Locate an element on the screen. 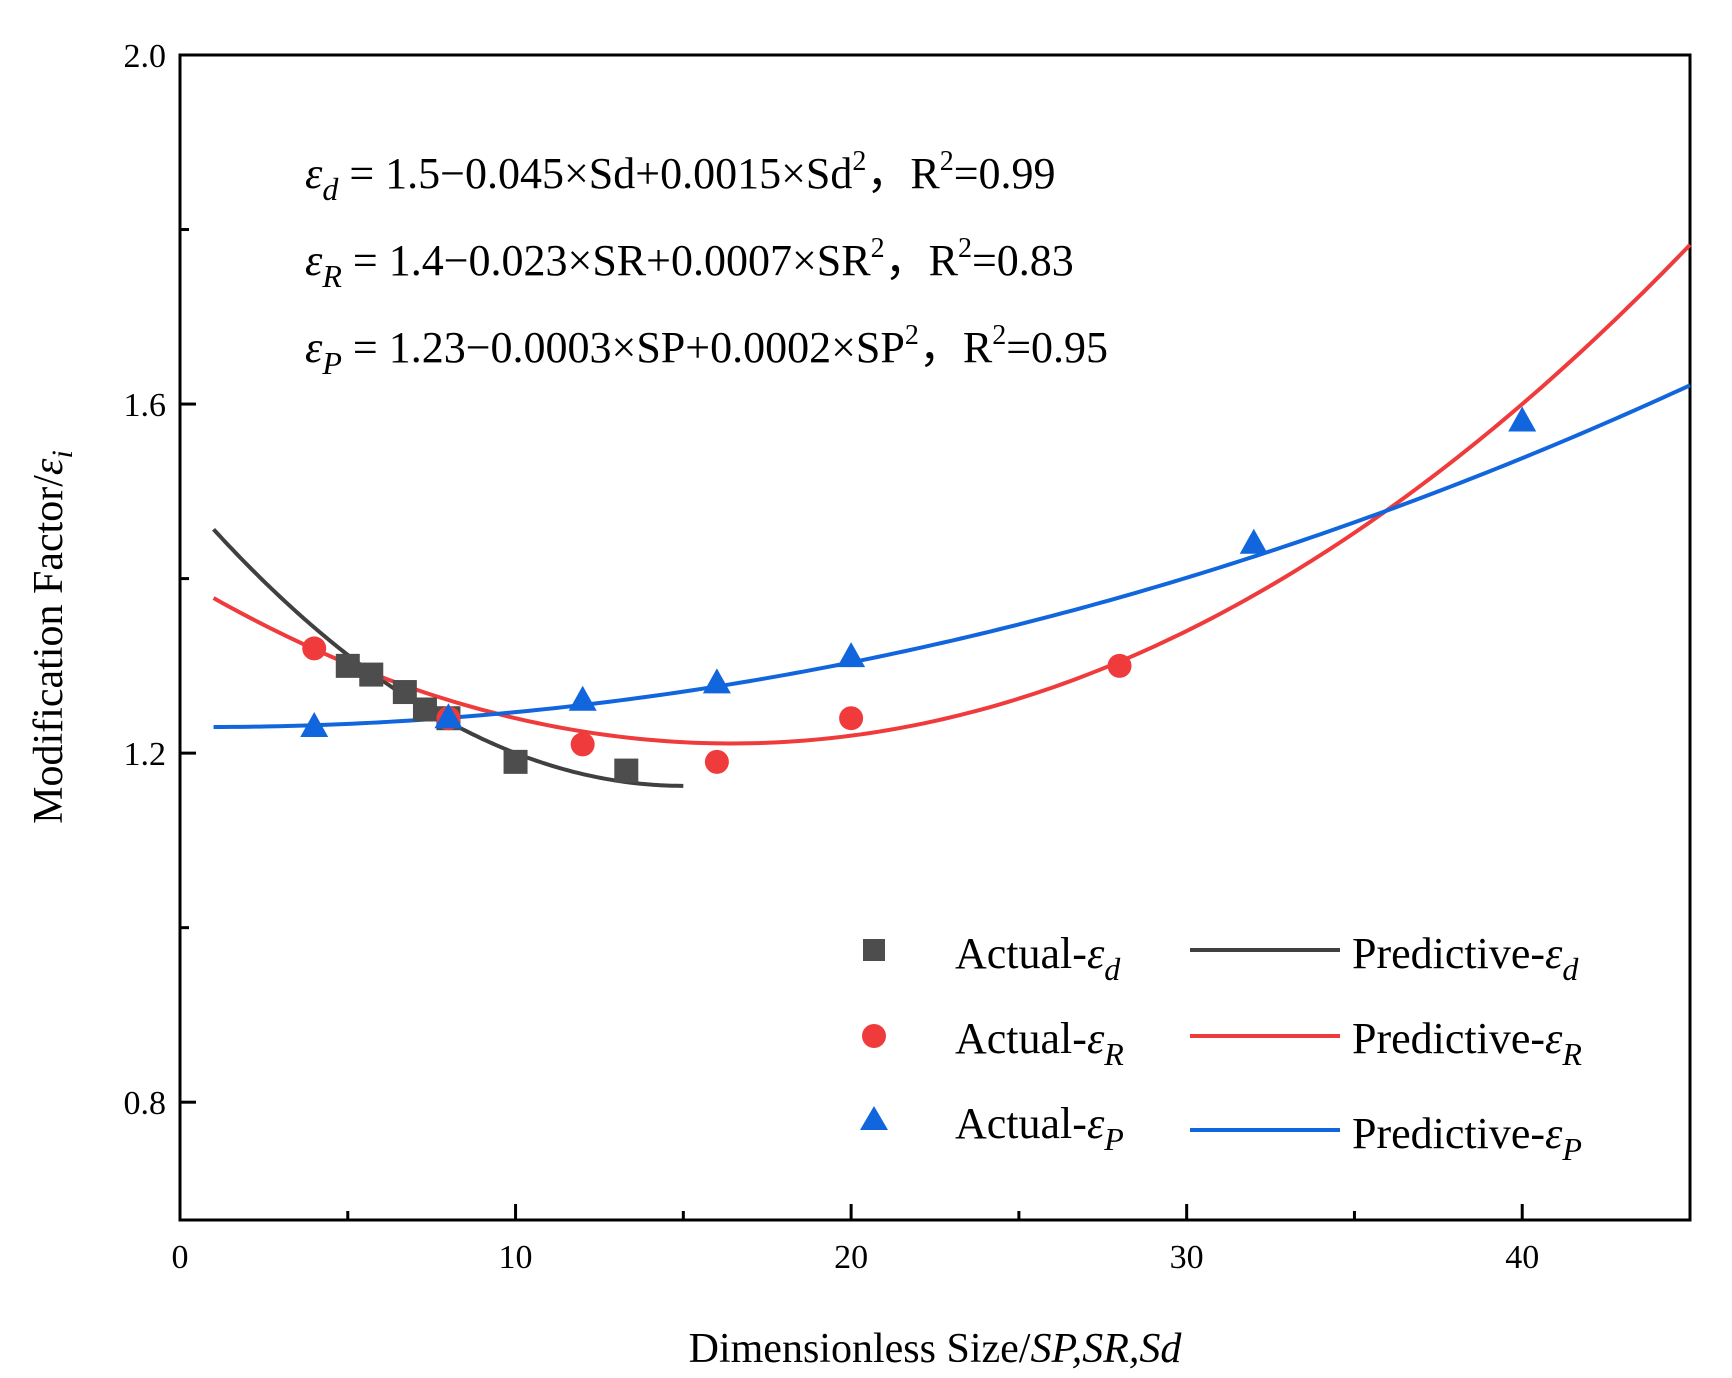  legend-marker-P is located at coordinates (874, 1118).